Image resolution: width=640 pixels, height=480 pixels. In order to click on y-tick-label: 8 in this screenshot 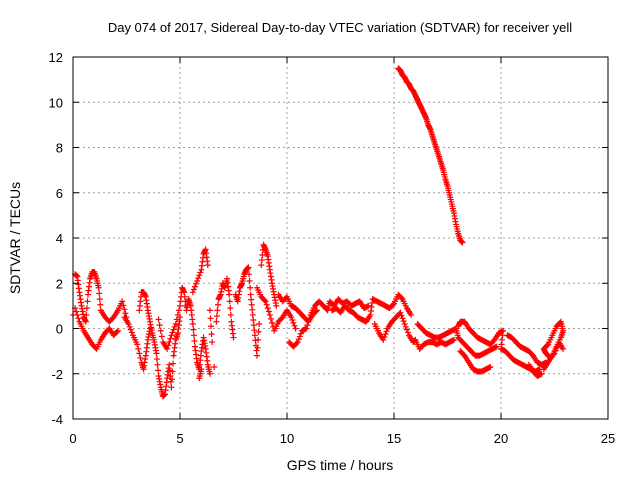, I will do `click(59, 148)`.